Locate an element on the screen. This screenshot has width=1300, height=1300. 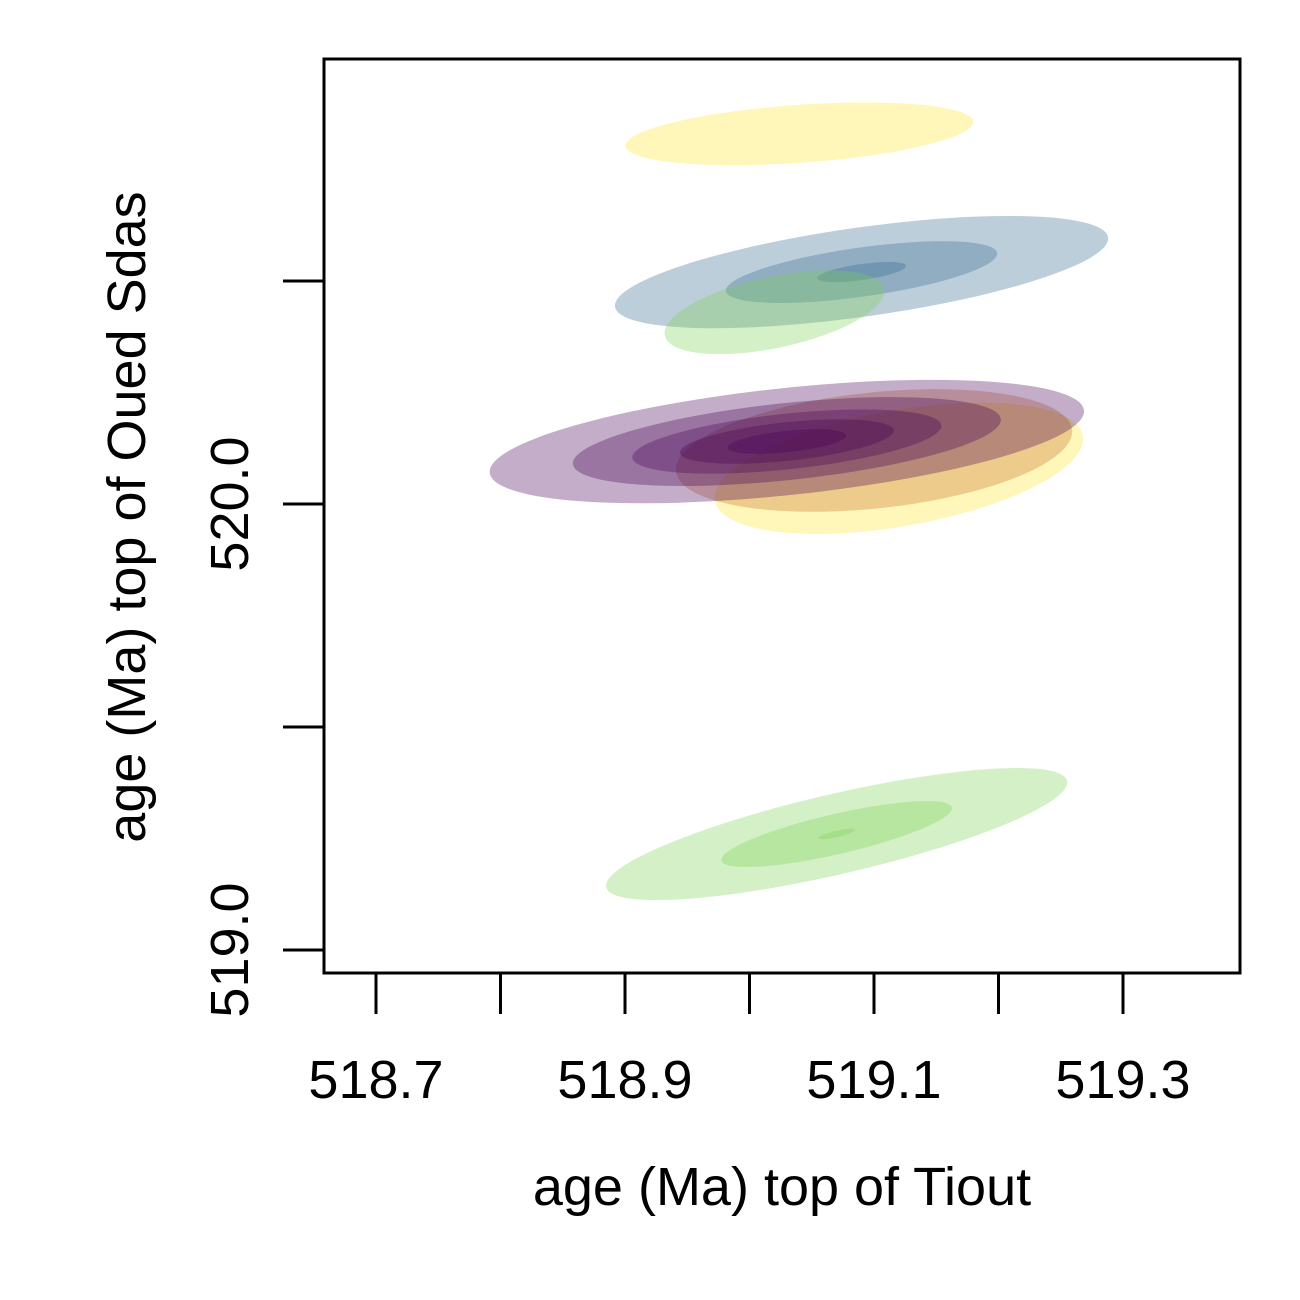
x-tick-label: 519.3 is located at coordinates (1122, 1080).